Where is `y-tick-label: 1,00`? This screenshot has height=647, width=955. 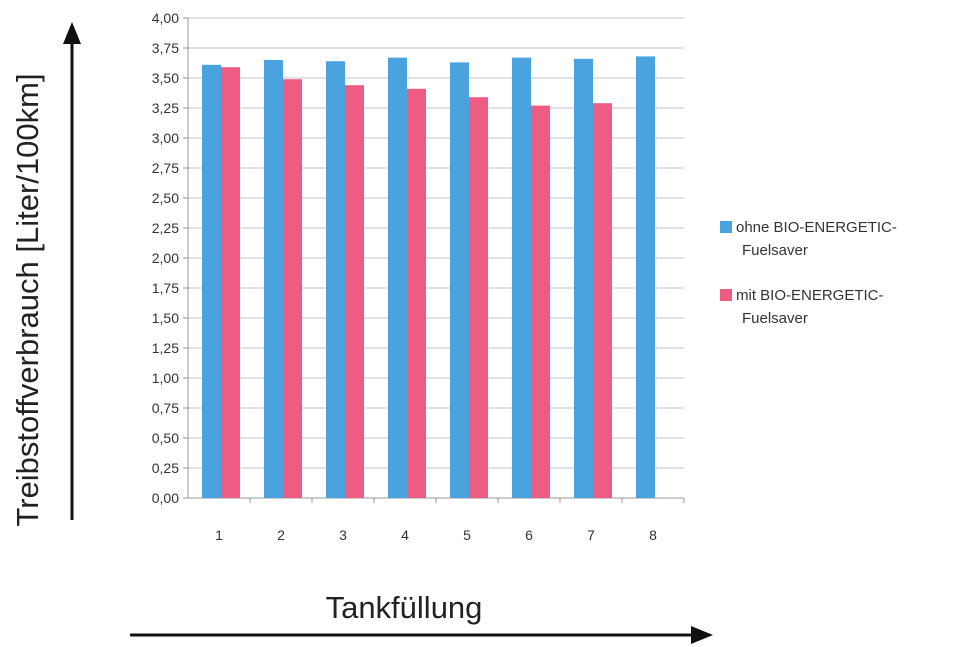 y-tick-label: 1,00 is located at coordinates (165, 378).